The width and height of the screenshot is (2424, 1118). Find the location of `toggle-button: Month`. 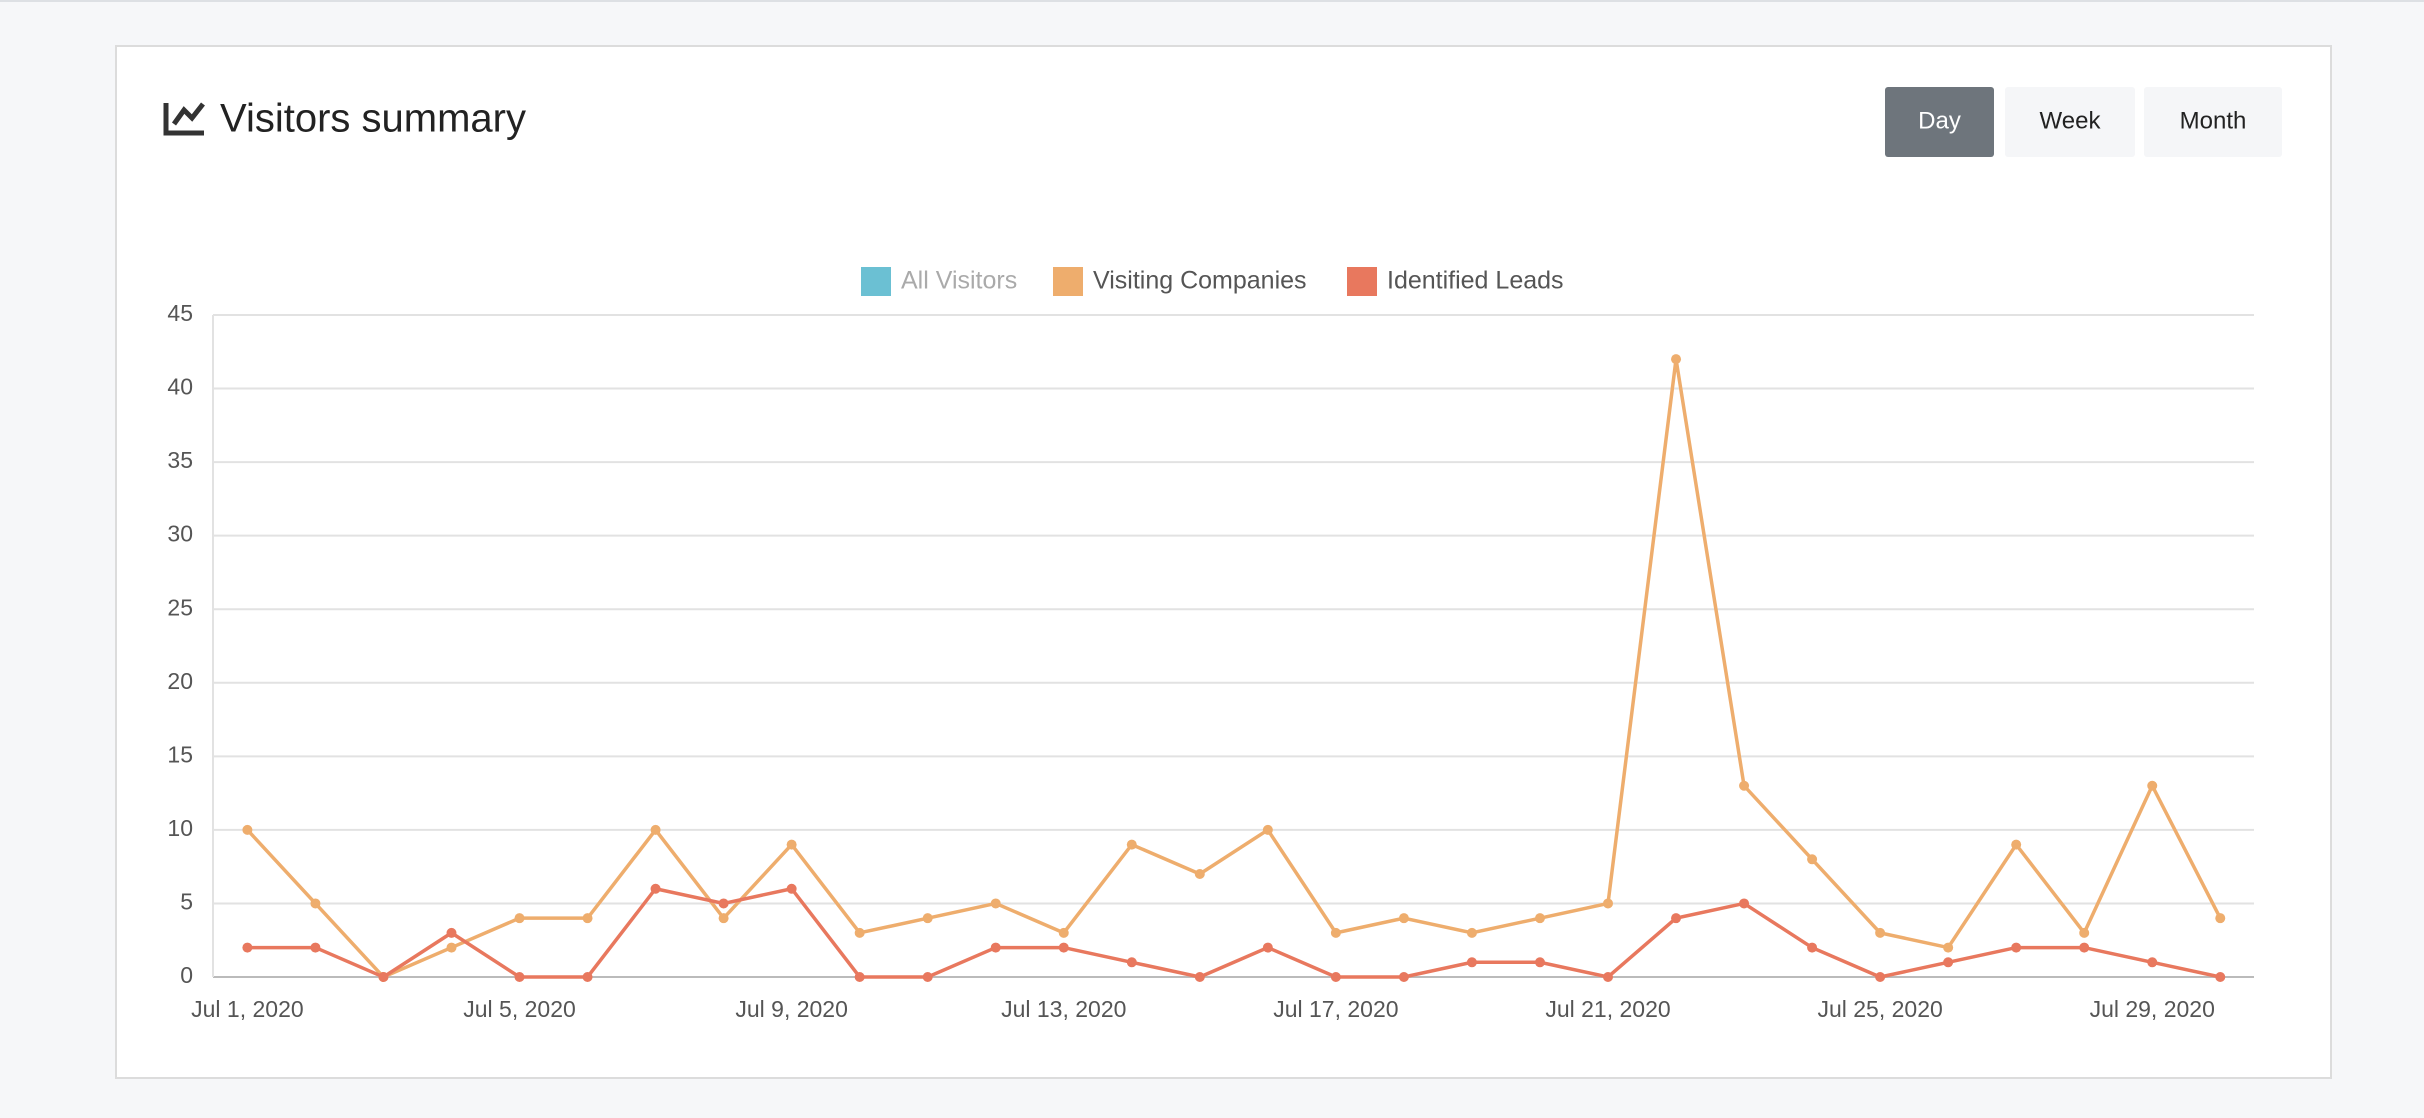

toggle-button: Month is located at coordinates (2213, 122).